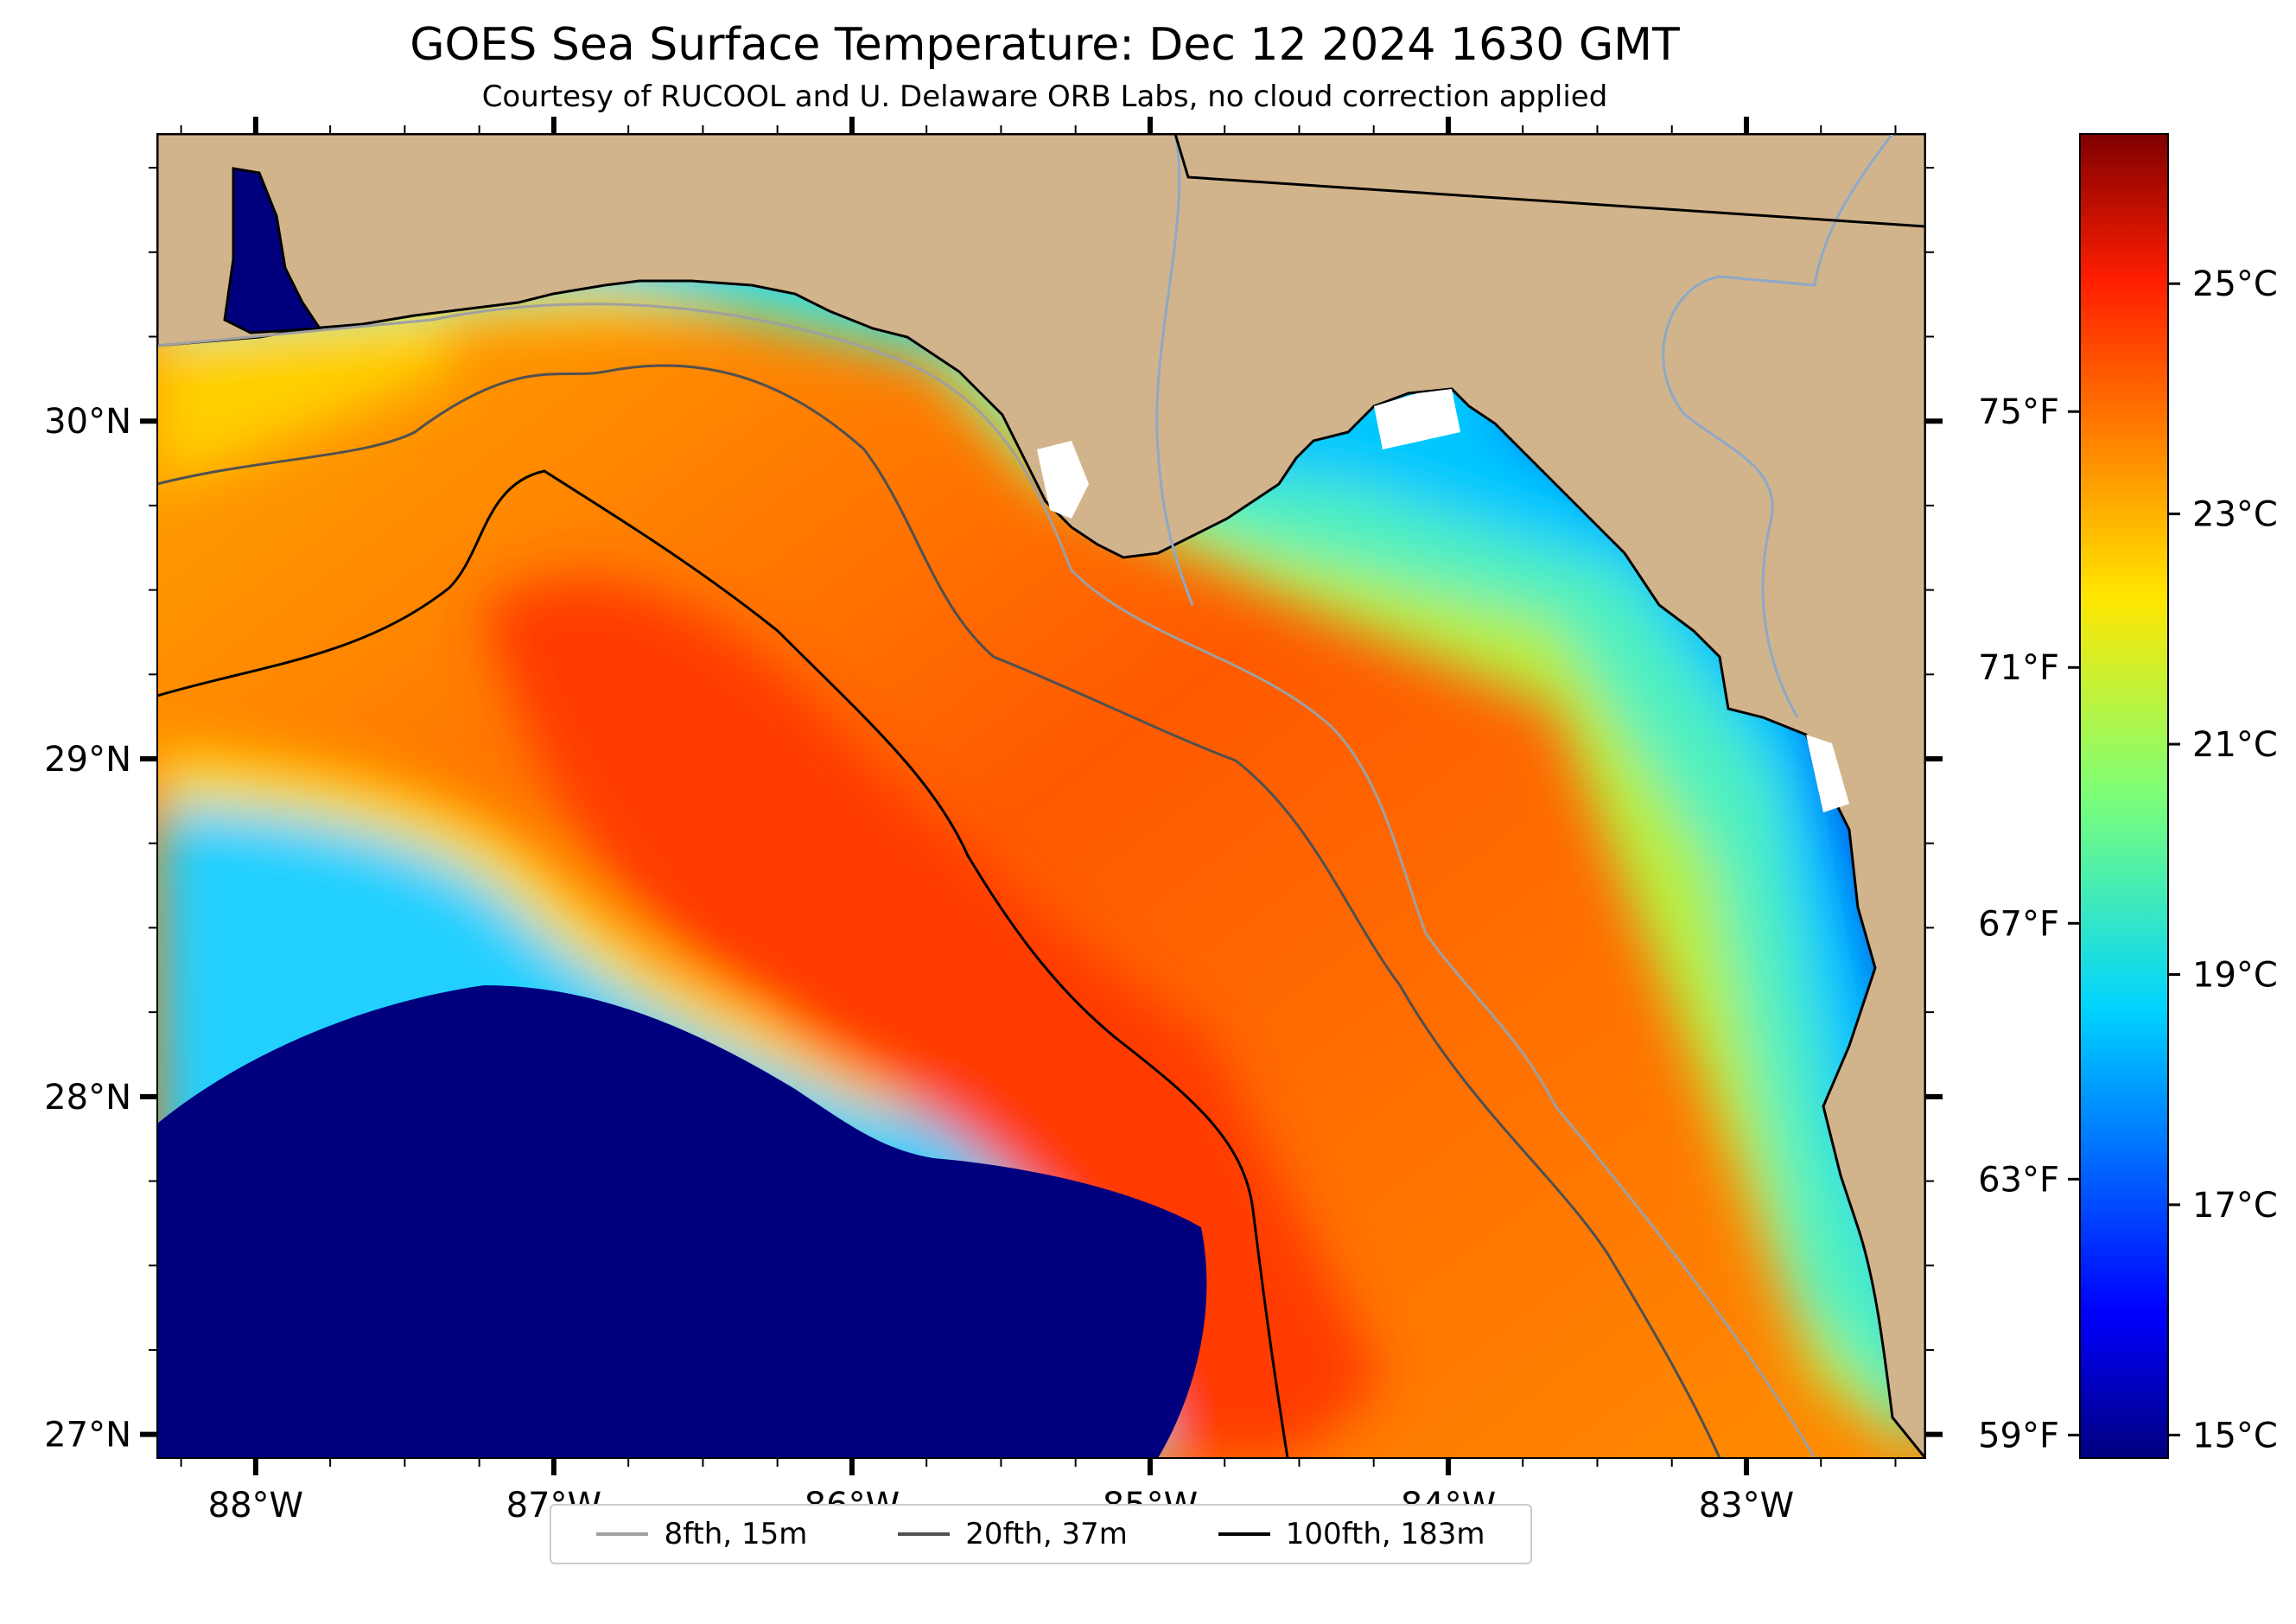 The image size is (2296, 1624). I want to click on legend-label: 100fth, 183m, so click(1385, 1534).